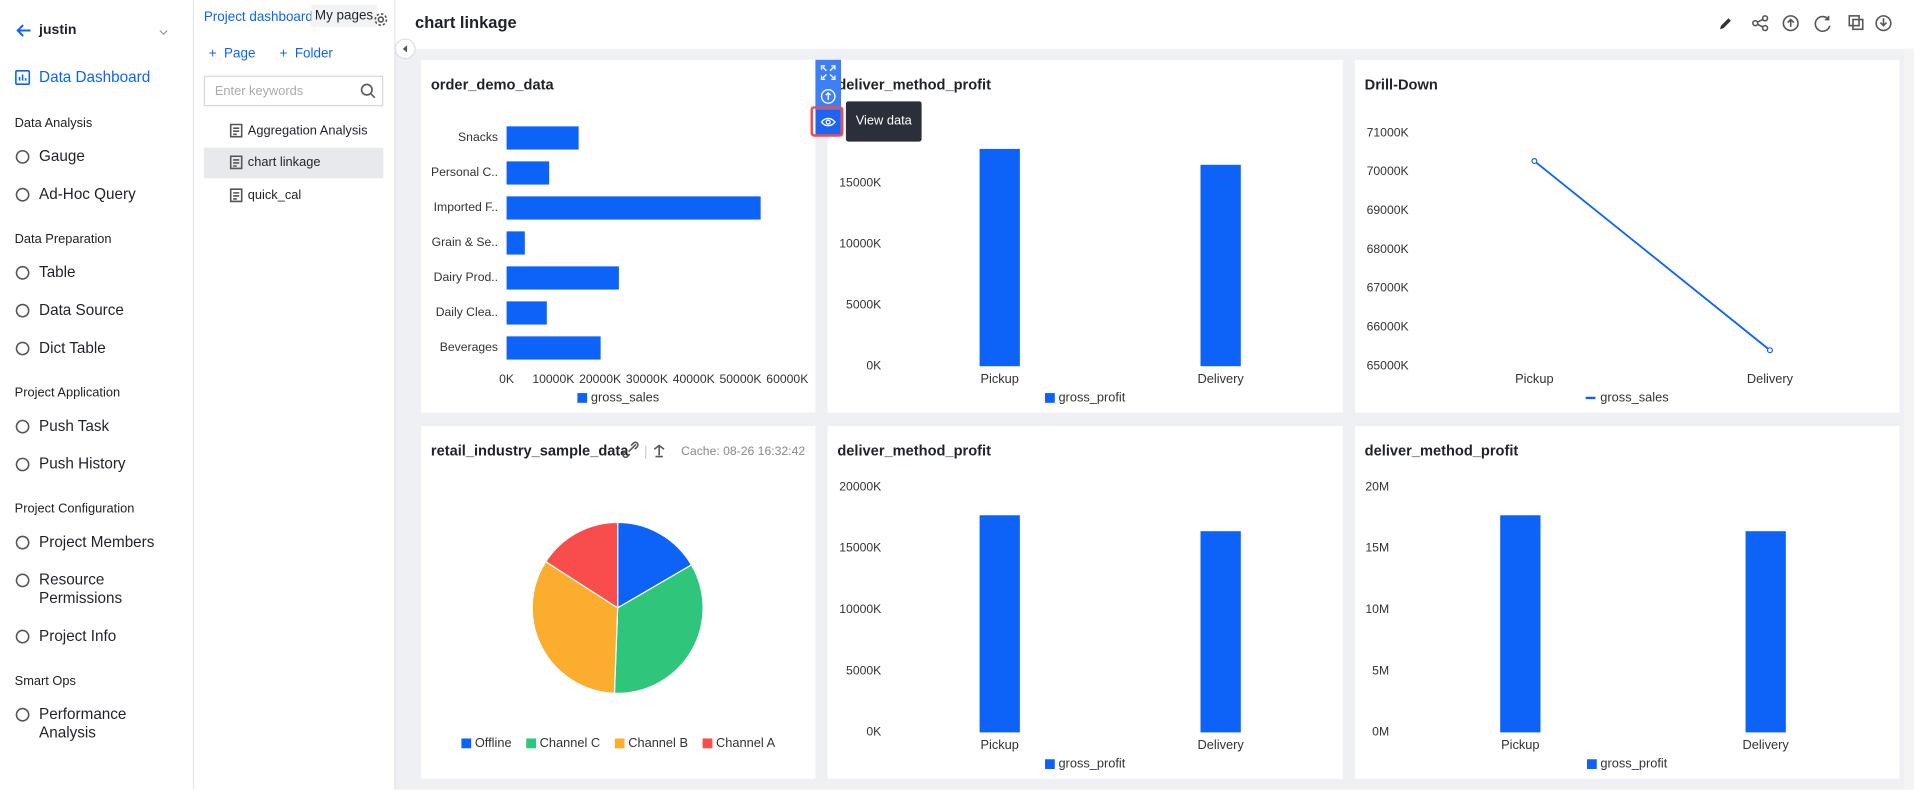  What do you see at coordinates (1770, 378) in the screenshot?
I see `x-tick-label: Delivery` at bounding box center [1770, 378].